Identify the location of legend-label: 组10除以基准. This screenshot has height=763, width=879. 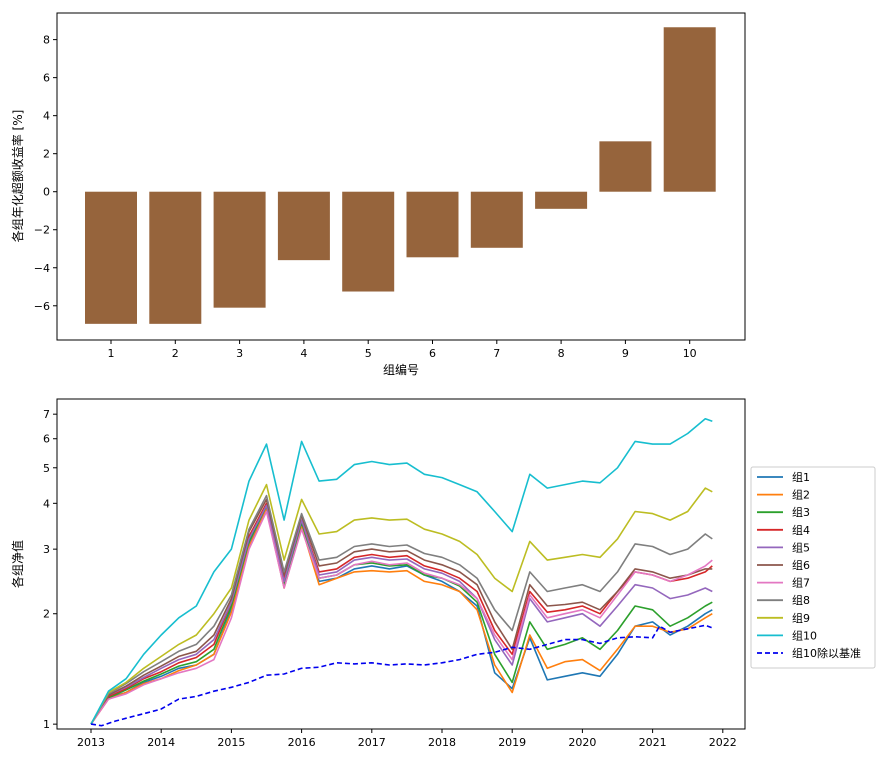
(826, 653).